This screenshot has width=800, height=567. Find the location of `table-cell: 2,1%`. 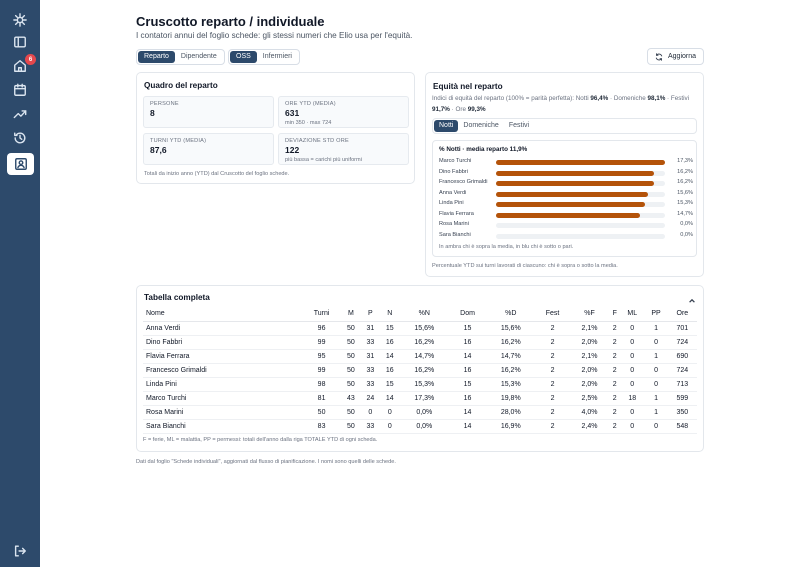

table-cell: 2,1% is located at coordinates (589, 328).